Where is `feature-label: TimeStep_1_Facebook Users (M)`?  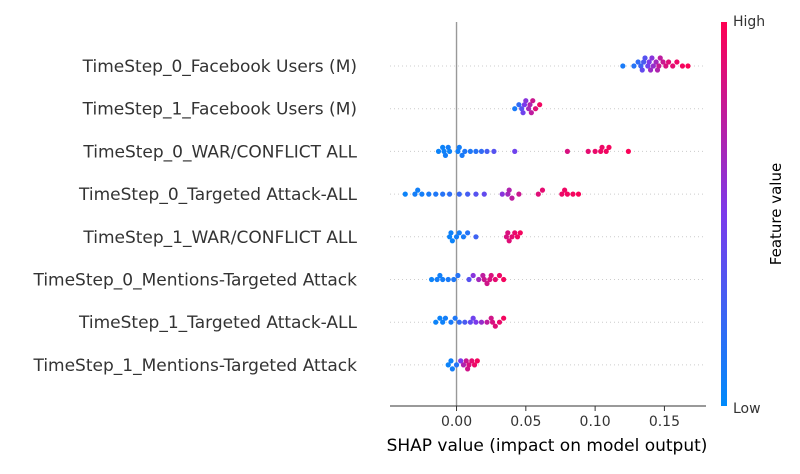 feature-label: TimeStep_1_Facebook Users (M) is located at coordinates (219, 110).